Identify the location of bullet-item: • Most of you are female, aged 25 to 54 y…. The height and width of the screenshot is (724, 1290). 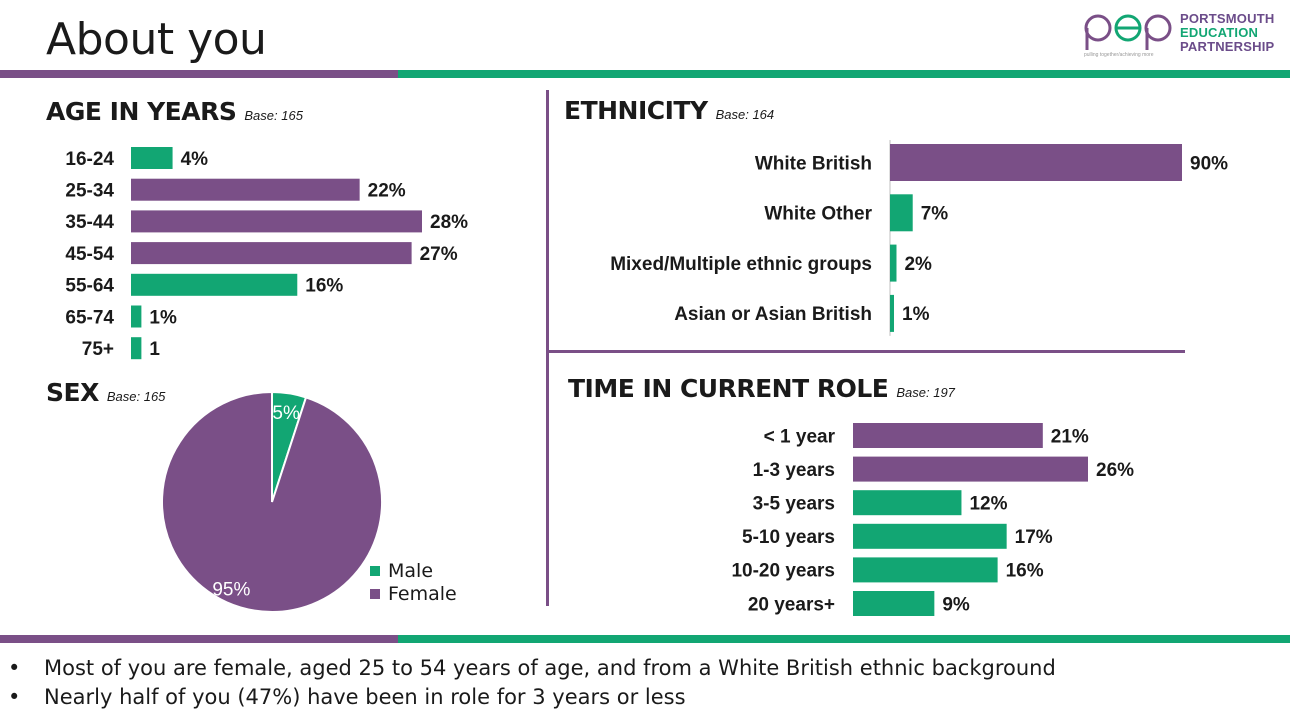
(532, 668).